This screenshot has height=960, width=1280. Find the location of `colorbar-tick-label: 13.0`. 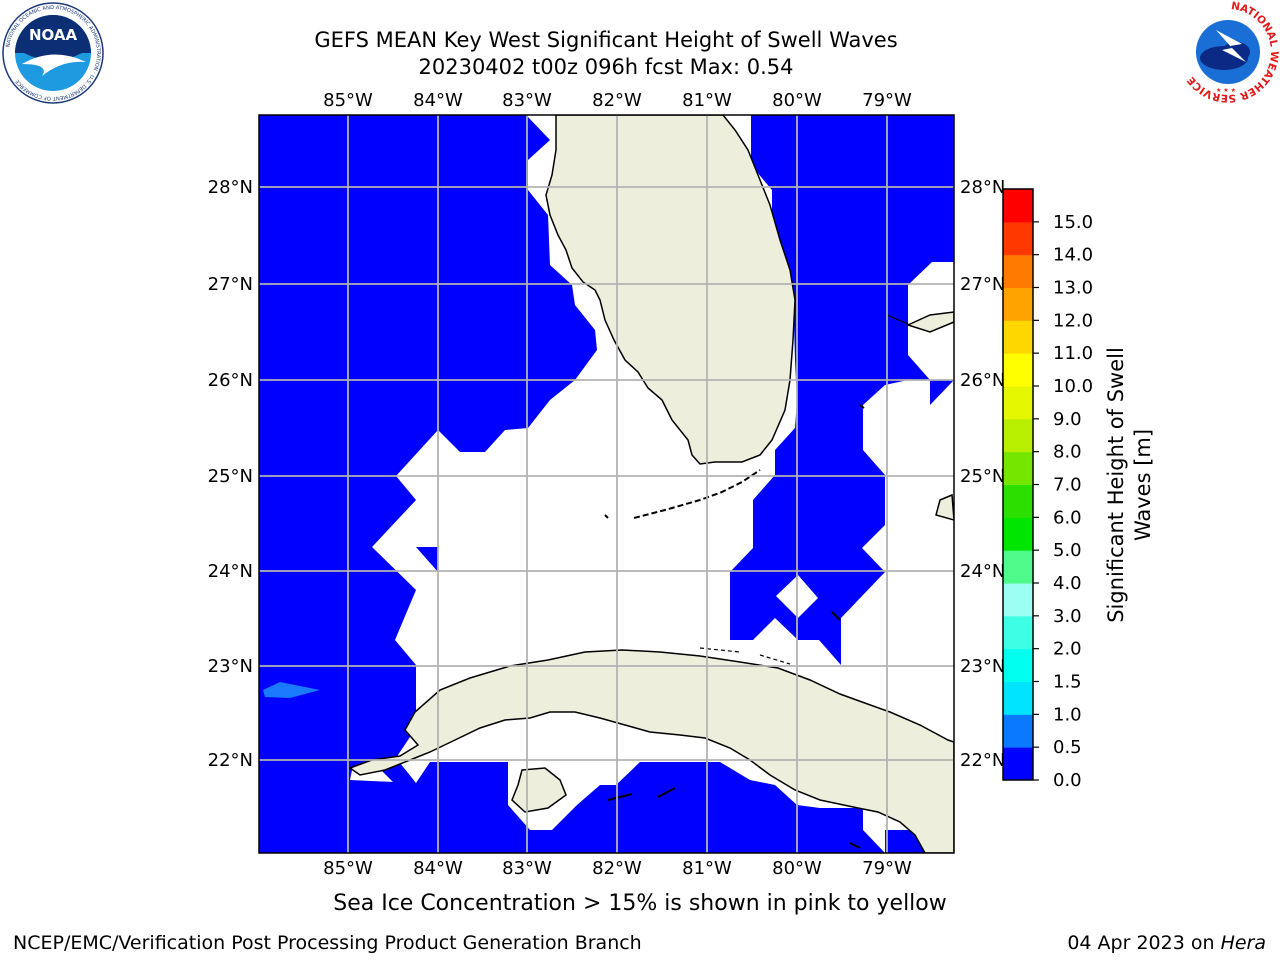

colorbar-tick-label: 13.0 is located at coordinates (1073, 288).